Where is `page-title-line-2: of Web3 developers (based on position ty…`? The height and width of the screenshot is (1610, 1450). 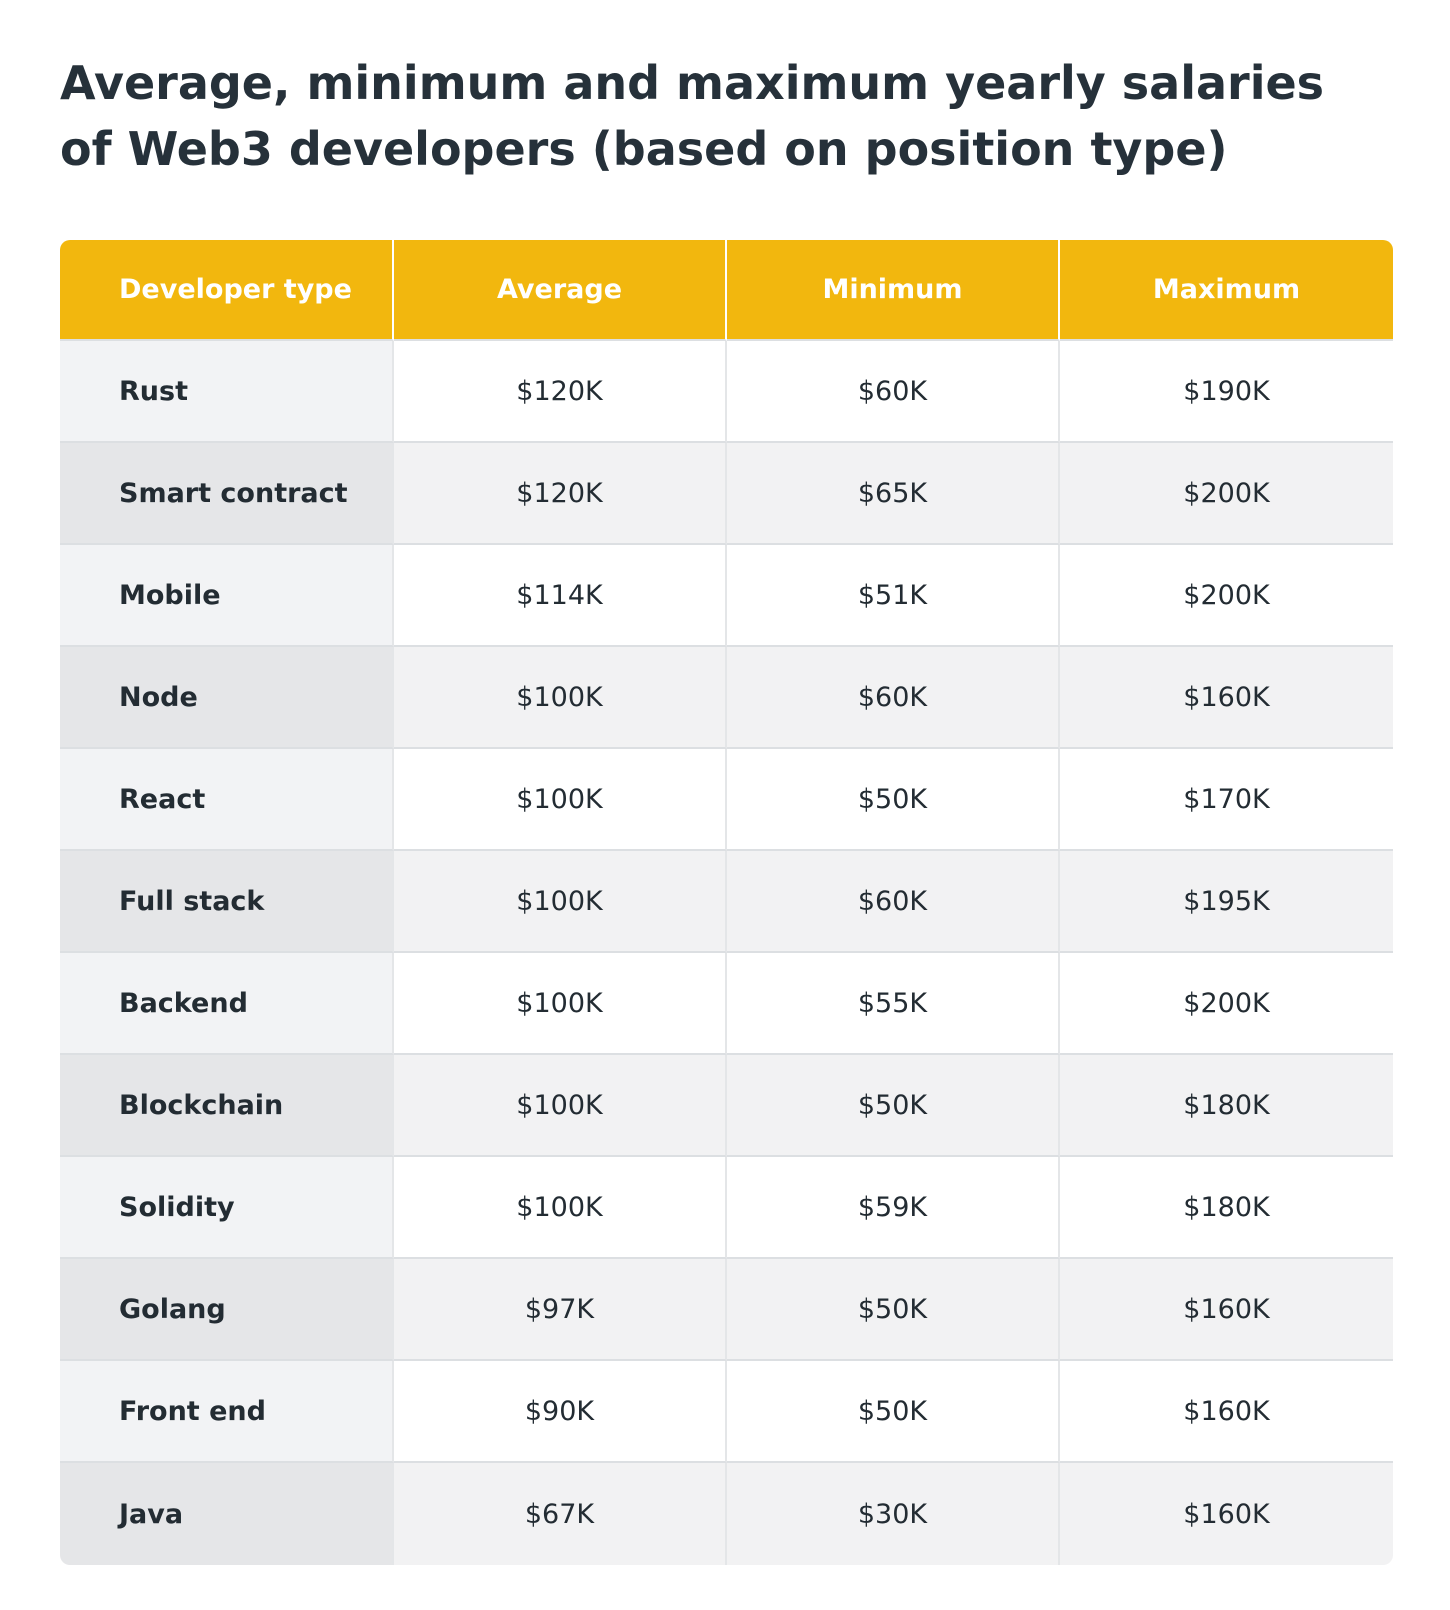 page-title-line-2: of Web3 developers (based on position ty… is located at coordinates (644, 149).